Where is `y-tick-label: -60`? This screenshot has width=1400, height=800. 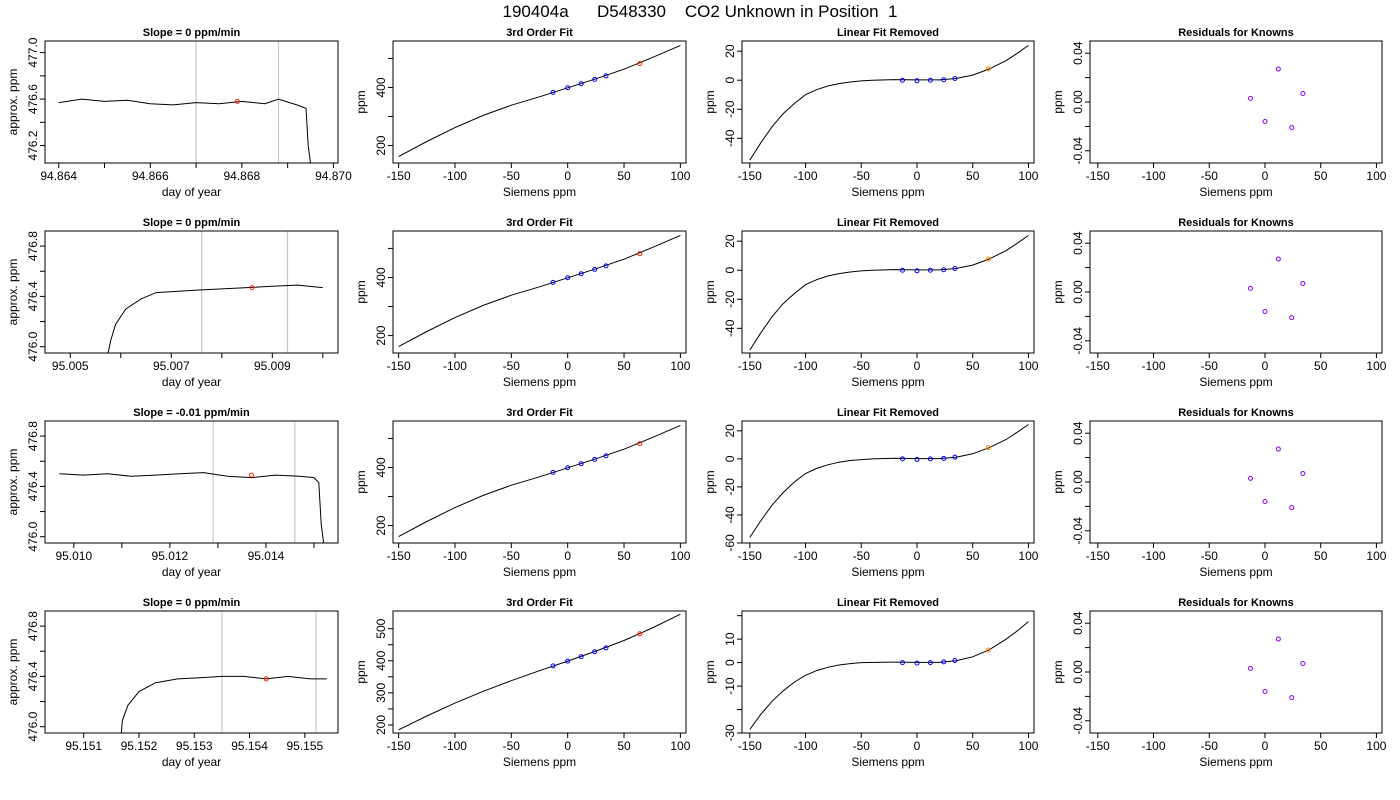
y-tick-label: -60 is located at coordinates (730, 543).